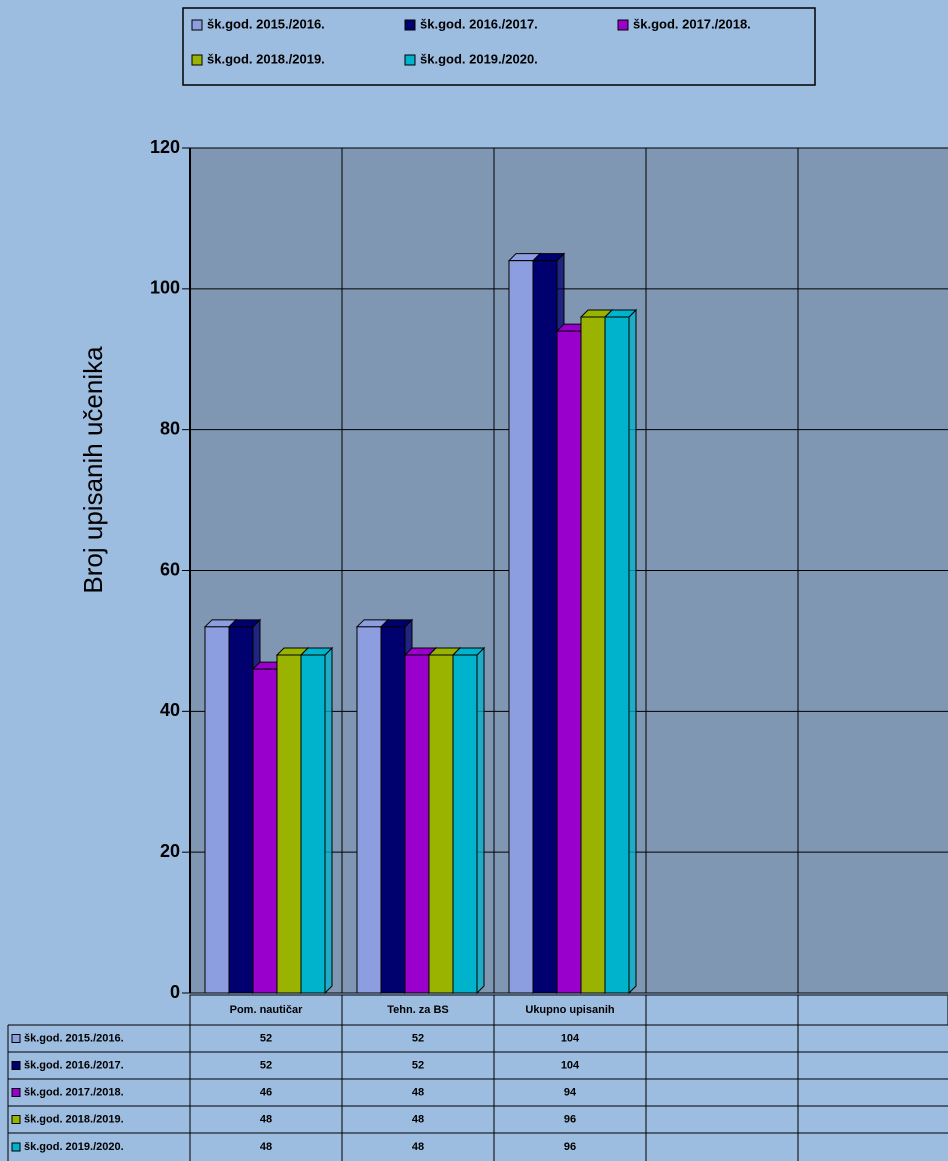 The width and height of the screenshot is (948, 1161). Describe the element at coordinates (170, 710) in the screenshot. I see `y-tick-label: 40` at that location.